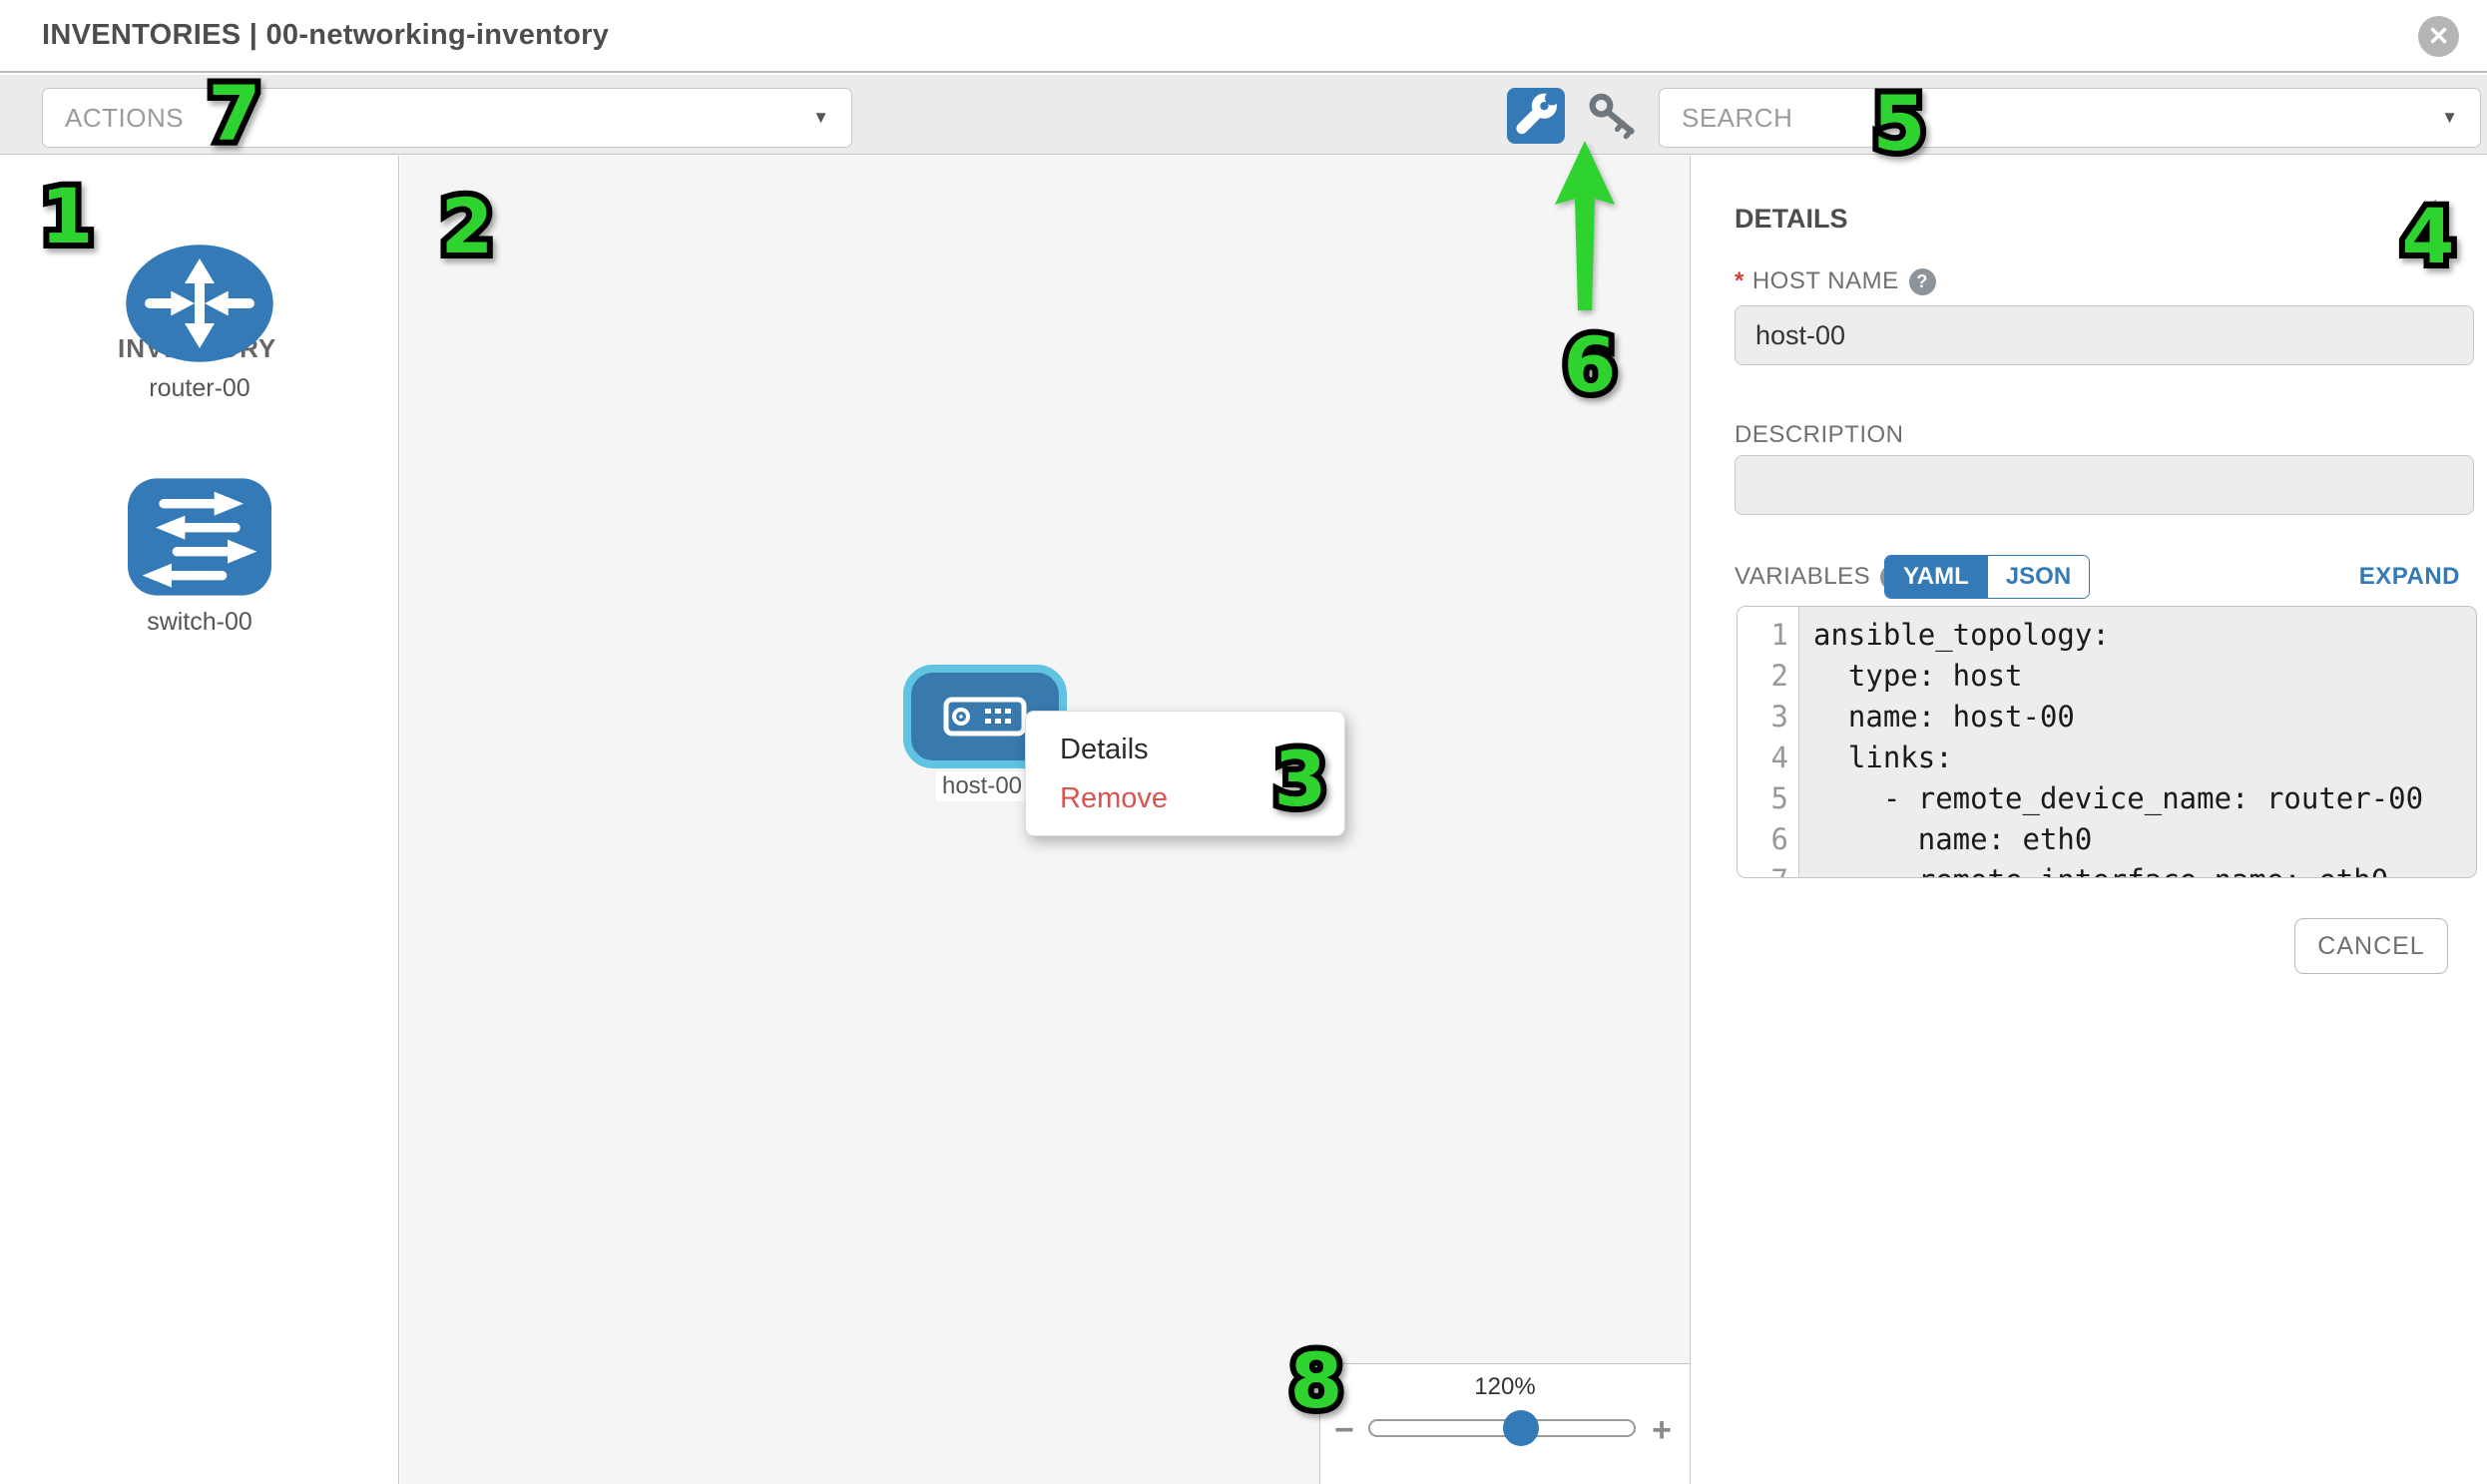 This screenshot has width=2487, height=1484. What do you see at coordinates (2104, 485) in the screenshot?
I see `description-input` at bounding box center [2104, 485].